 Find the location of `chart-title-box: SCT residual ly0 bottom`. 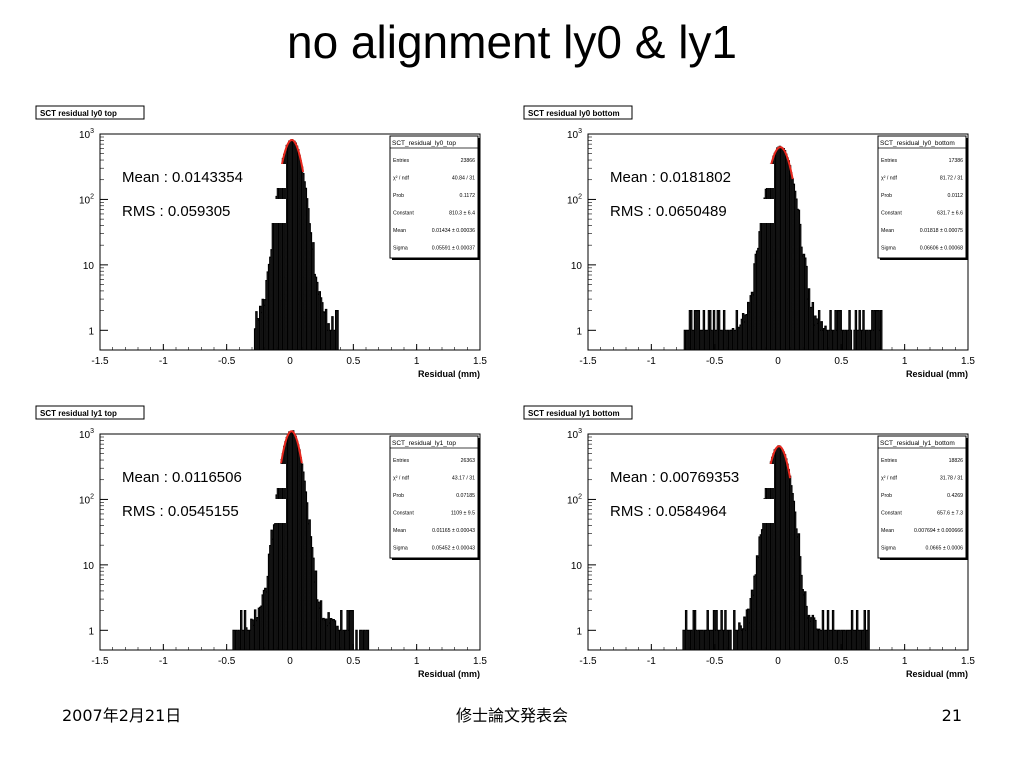

chart-title-box: SCT residual ly0 bottom is located at coordinates (578, 112).